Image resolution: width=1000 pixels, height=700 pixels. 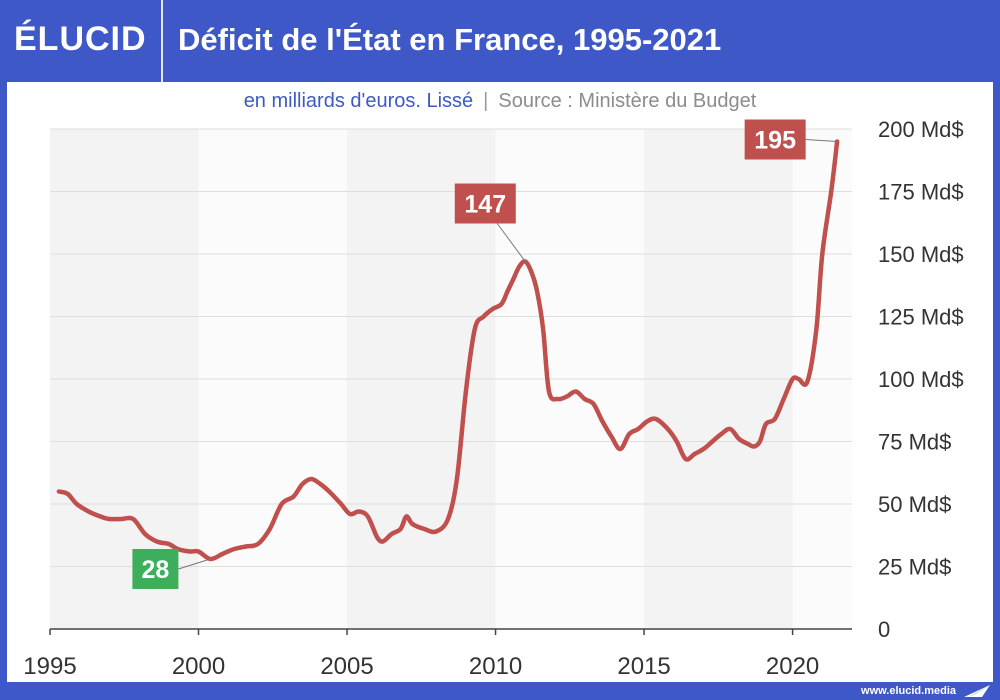 What do you see at coordinates (921, 129) in the screenshot?
I see `y-tick-label: 200 Md$` at bounding box center [921, 129].